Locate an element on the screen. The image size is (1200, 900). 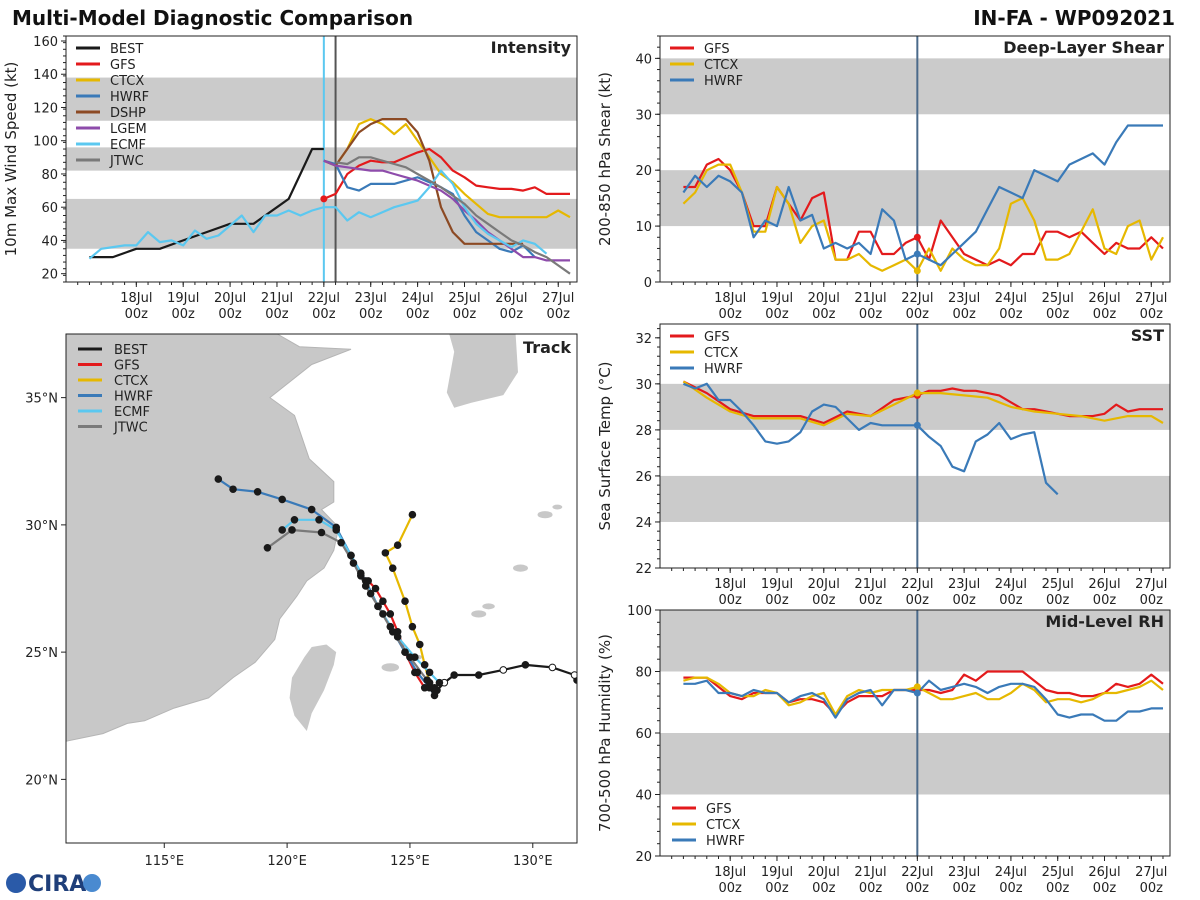
land-korea is located at coordinates (467, 371).